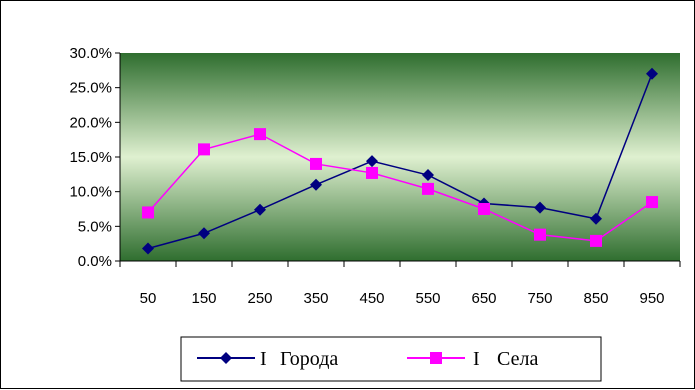 This screenshot has width=695, height=390. What do you see at coordinates (595, 298) in the screenshot?
I see `x-tick-label: 850` at bounding box center [595, 298].